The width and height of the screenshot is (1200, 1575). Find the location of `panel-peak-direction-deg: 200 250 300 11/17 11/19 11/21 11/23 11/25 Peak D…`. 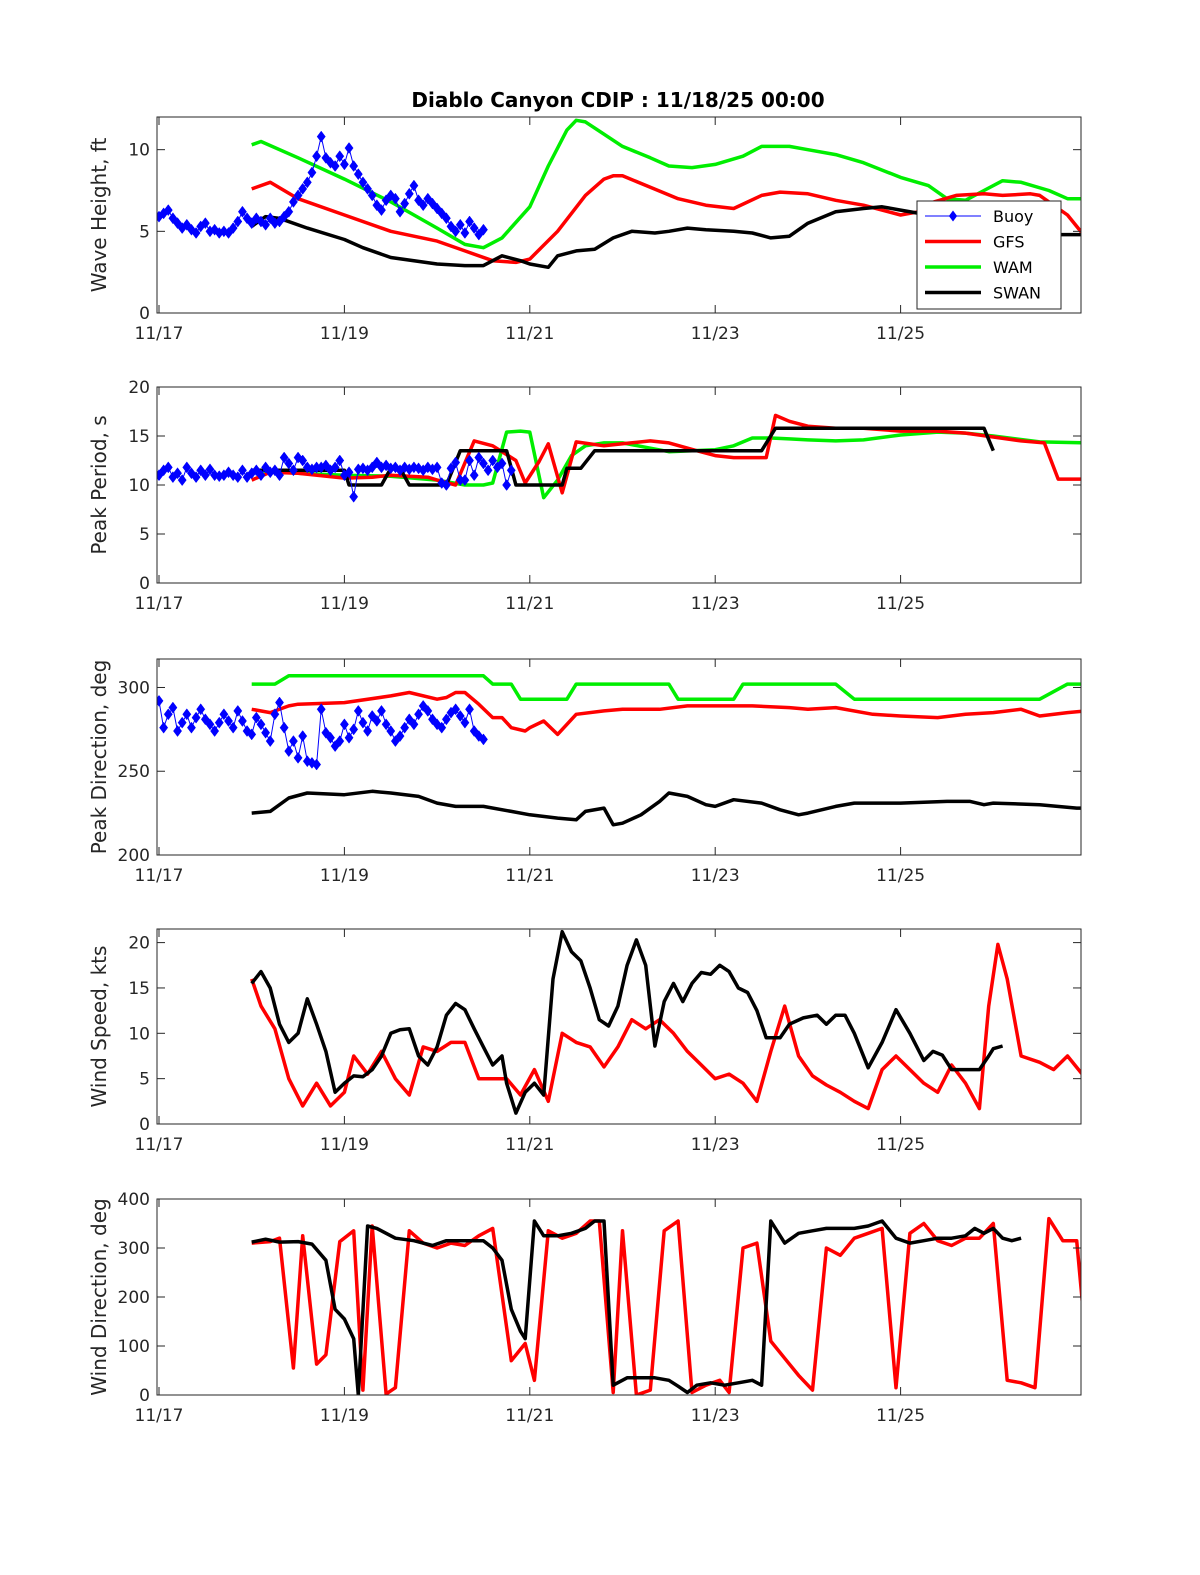

panel-peak-direction-deg: 200 250 300 11/17 11/19 11/21 11/23 11/25 Peak D… is located at coordinates (584, 772).